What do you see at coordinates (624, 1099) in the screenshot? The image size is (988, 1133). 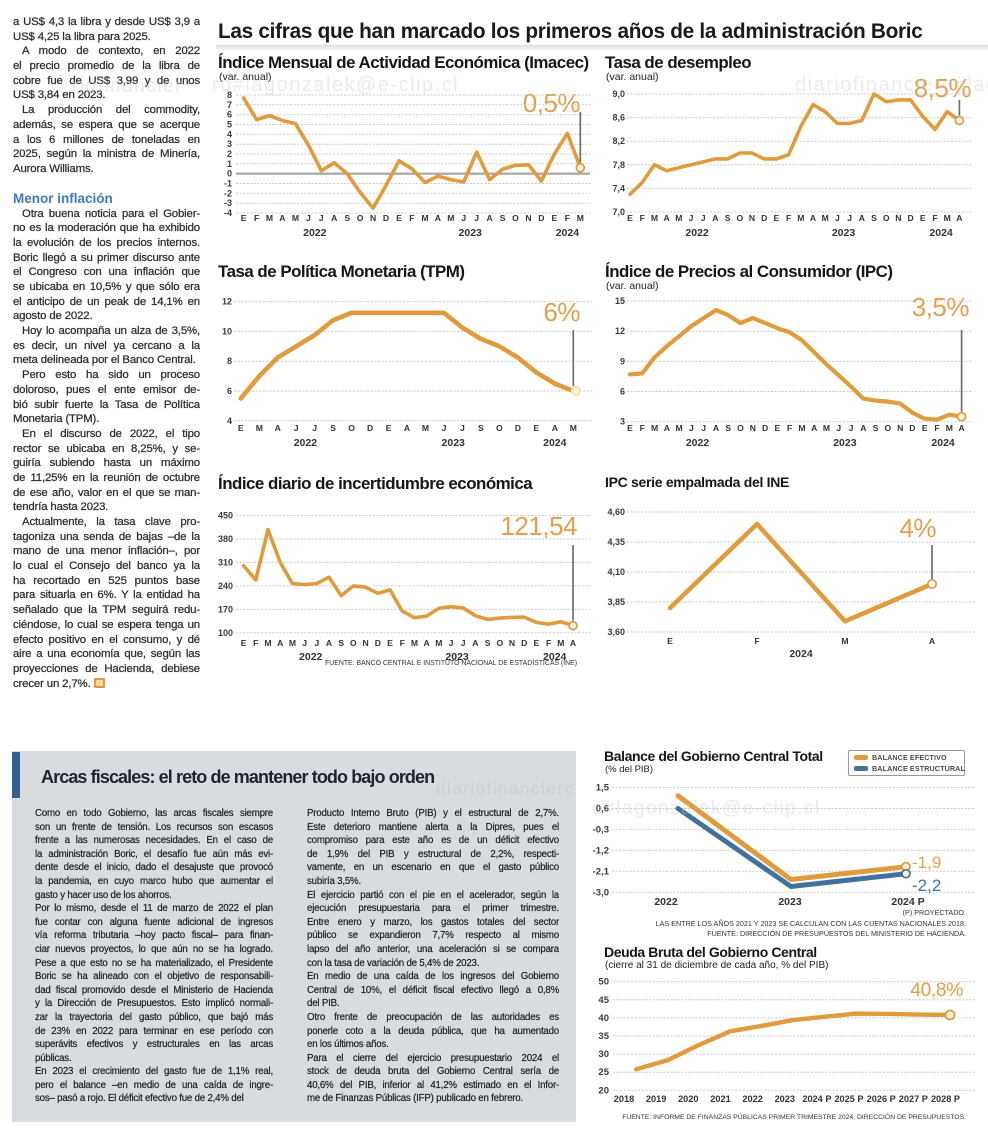 I see `svg-text: 2018` at bounding box center [624, 1099].